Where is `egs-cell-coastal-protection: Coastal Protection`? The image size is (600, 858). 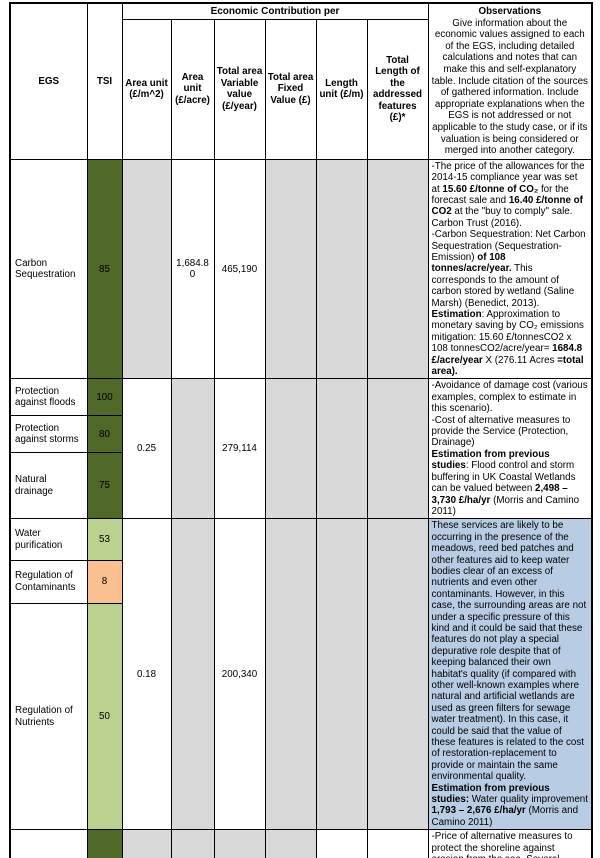 egs-cell-coastal-protection: Coastal Protection is located at coordinates (48, 843).